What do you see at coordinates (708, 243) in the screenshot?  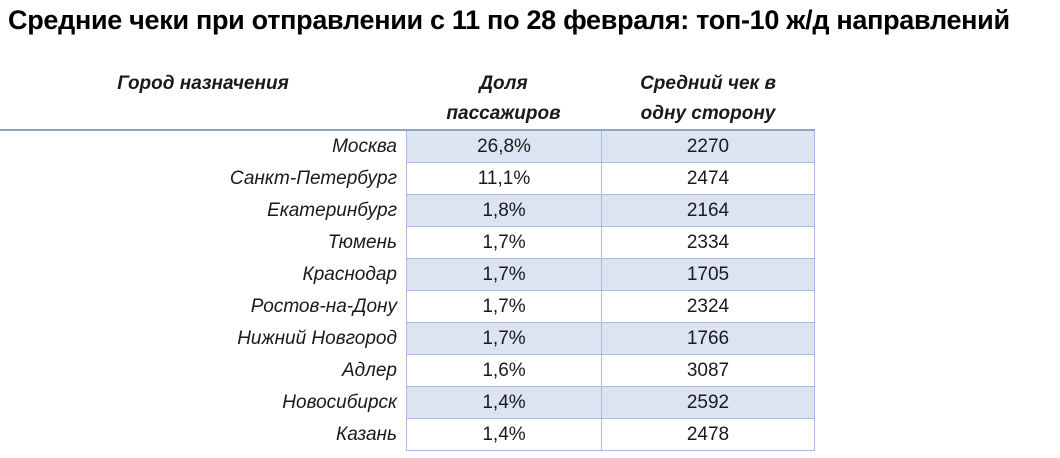 I see `avg-check-cell: 2334` at bounding box center [708, 243].